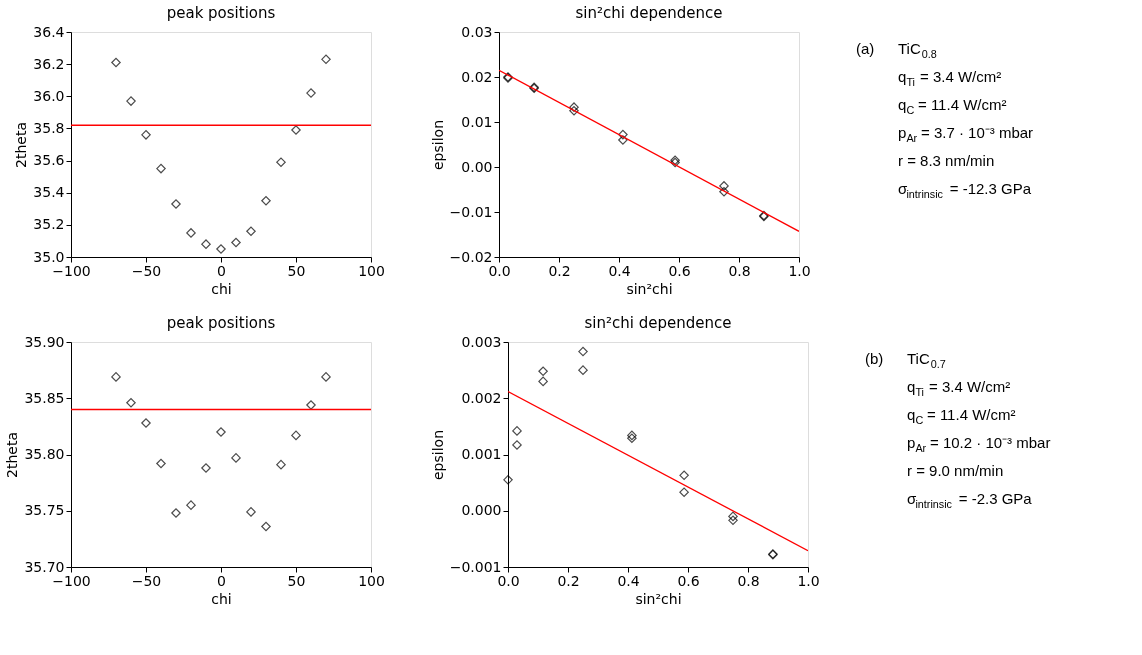  What do you see at coordinates (49, 256) in the screenshot?
I see `y-tick-label: 35.0` at bounding box center [49, 256].